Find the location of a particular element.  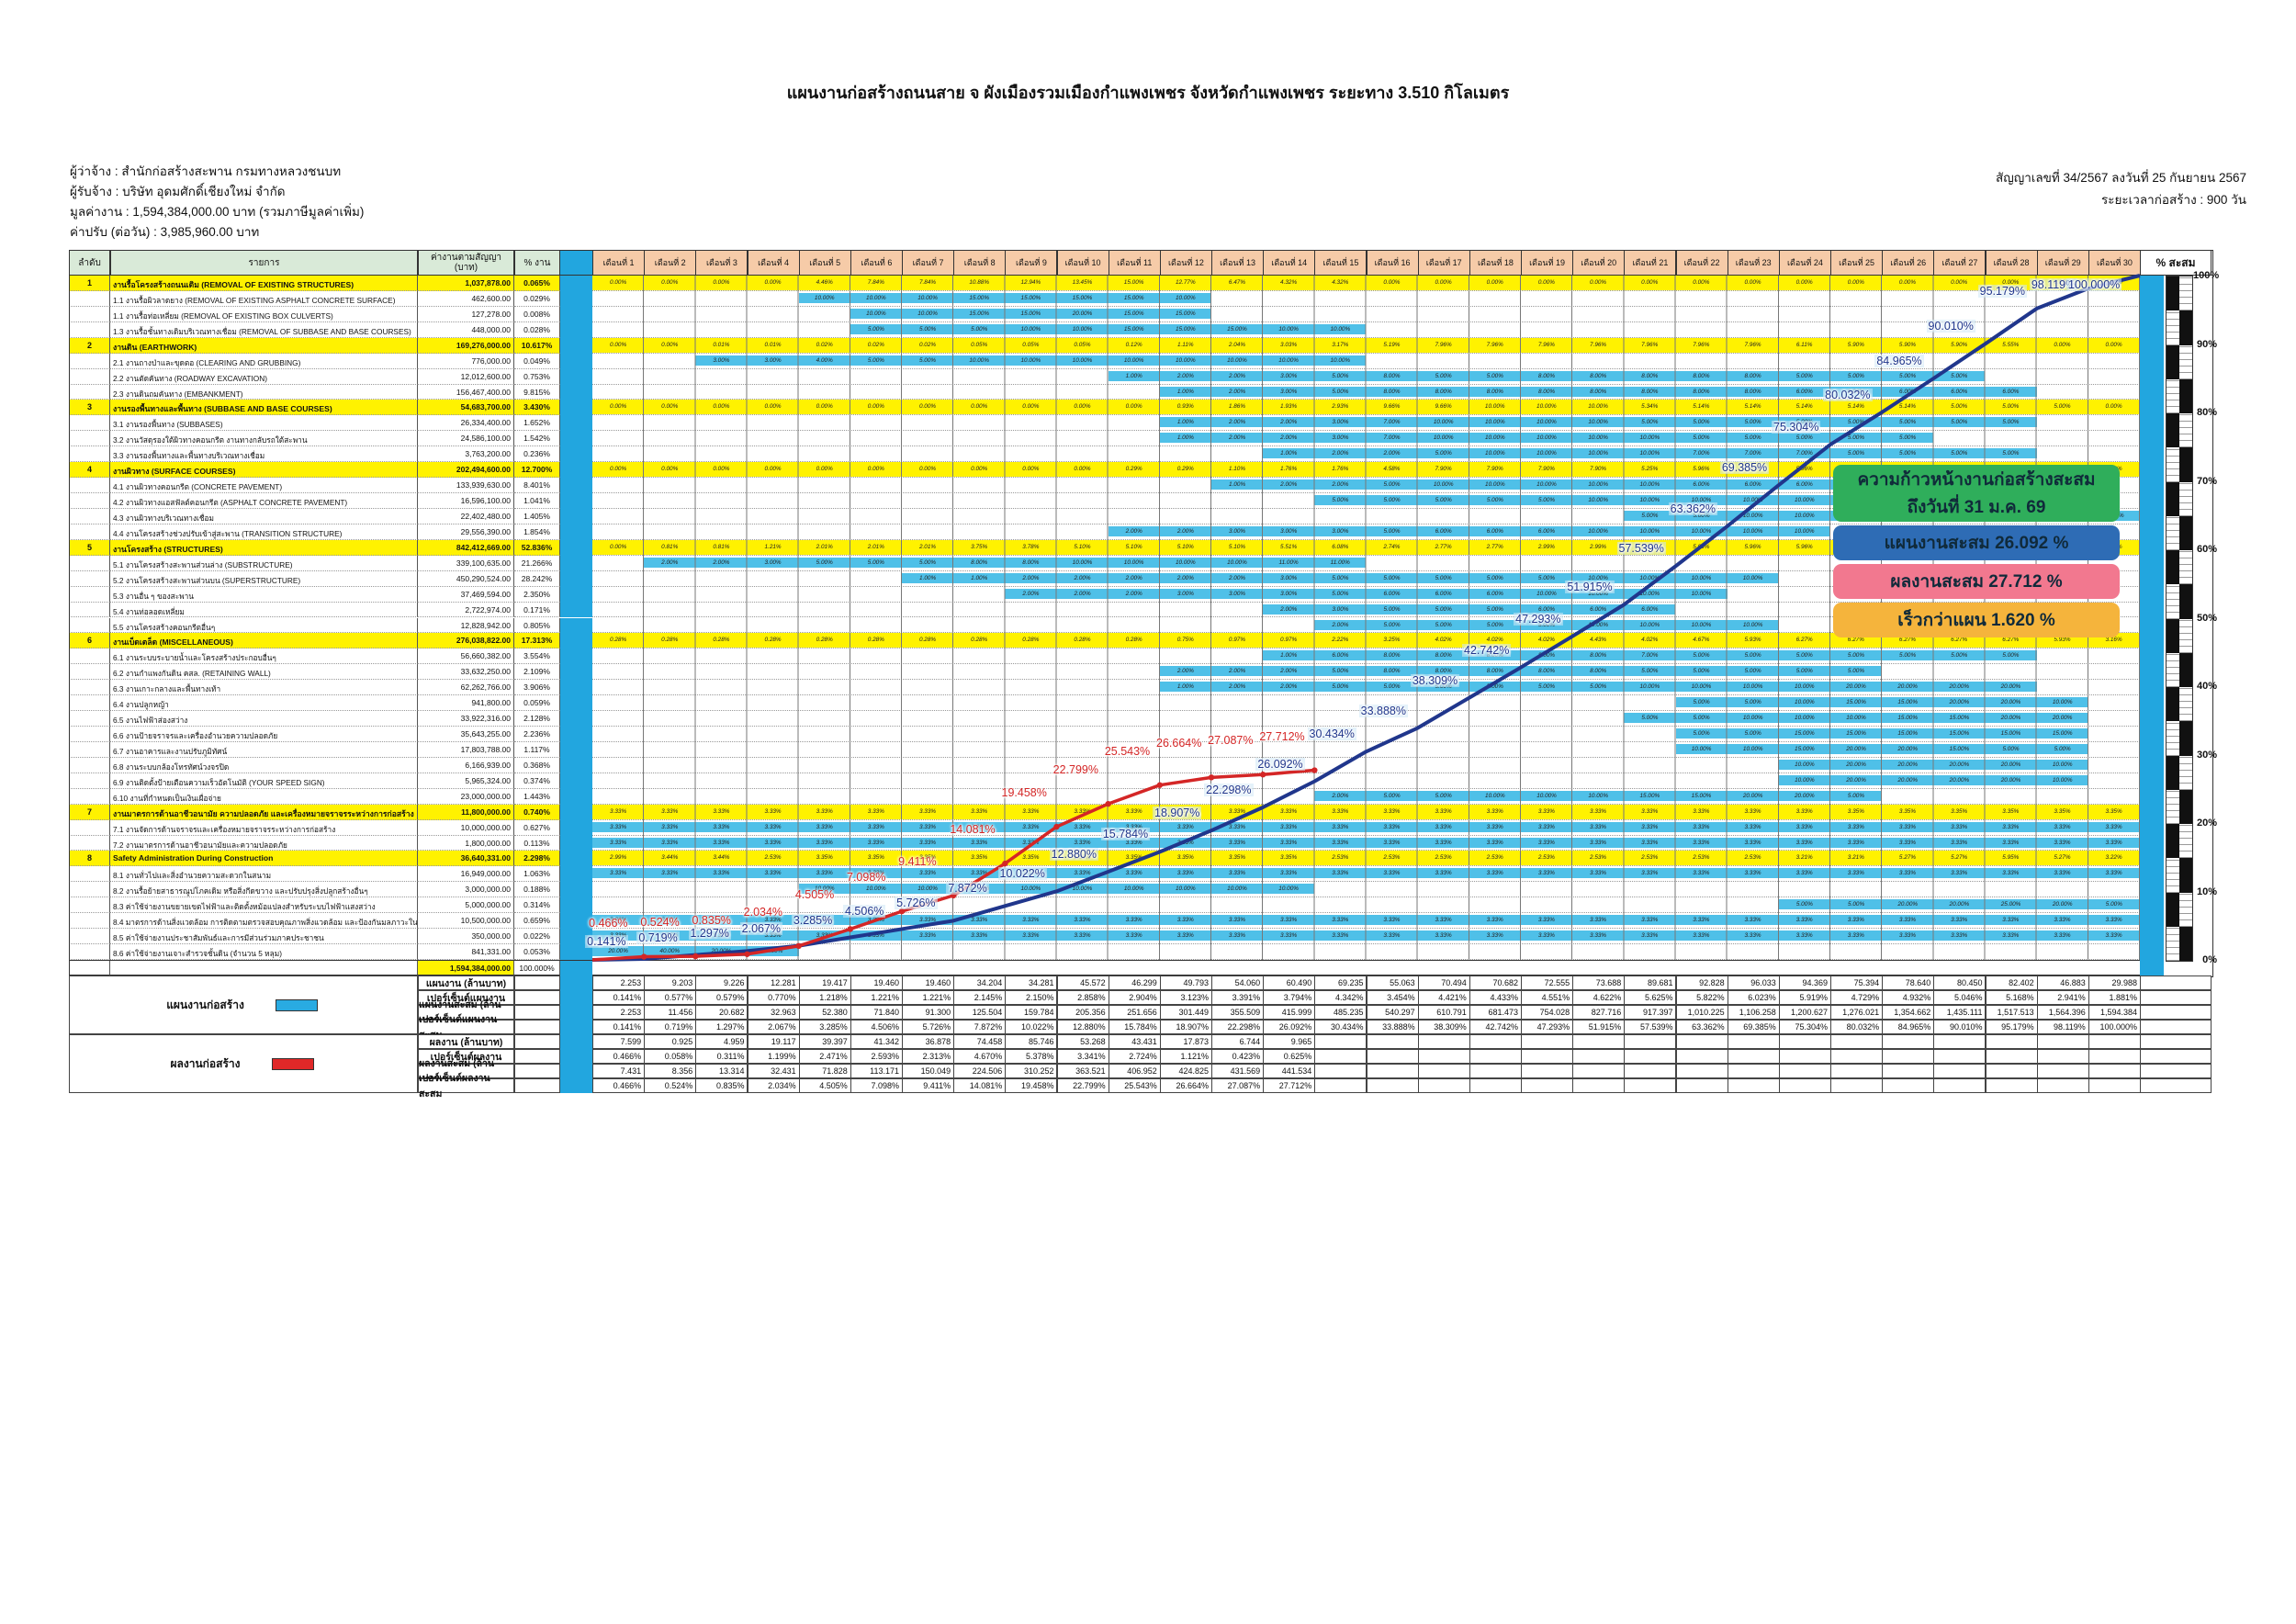

row-percent: 0.049% is located at coordinates (537, 361).